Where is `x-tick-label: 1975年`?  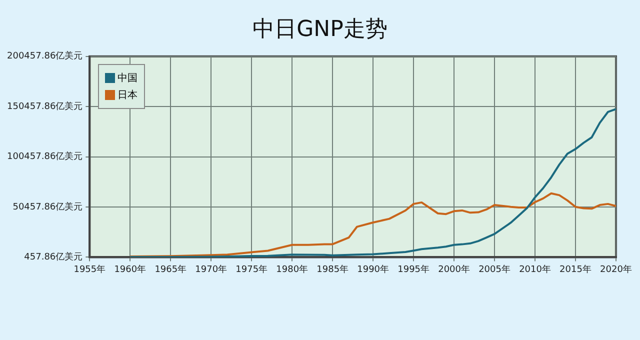 x-tick-label: 1975年 is located at coordinates (252, 269).